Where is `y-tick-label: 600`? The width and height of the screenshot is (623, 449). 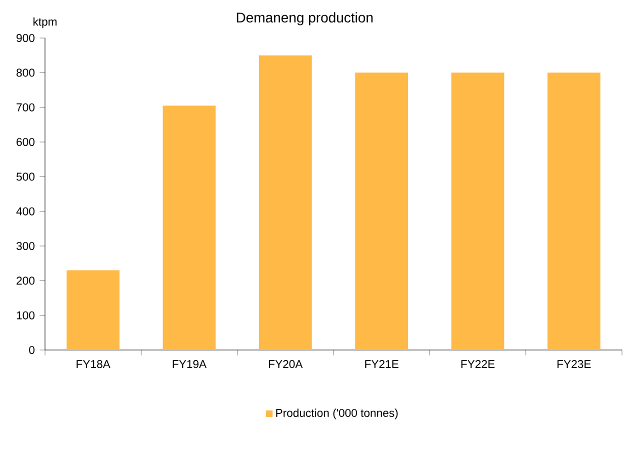 y-tick-label: 600 is located at coordinates (25, 142).